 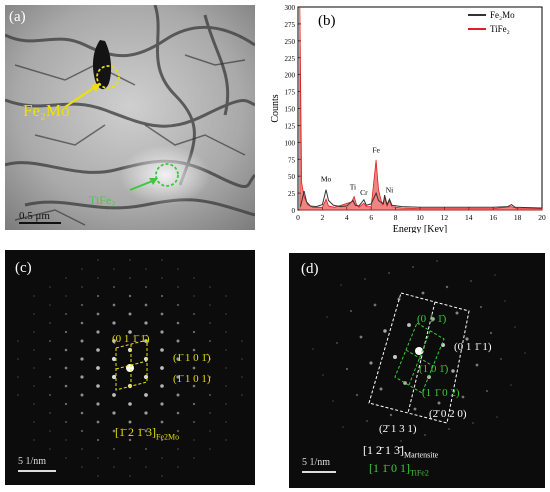 What do you see at coordinates (319, 472) in the screenshot?
I see `scalebar-line-d` at bounding box center [319, 472].